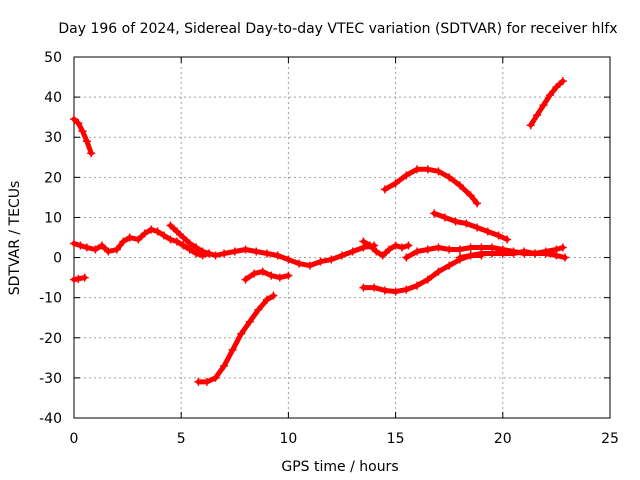  I want to click on y-tick-label: 40, so click(53, 98).